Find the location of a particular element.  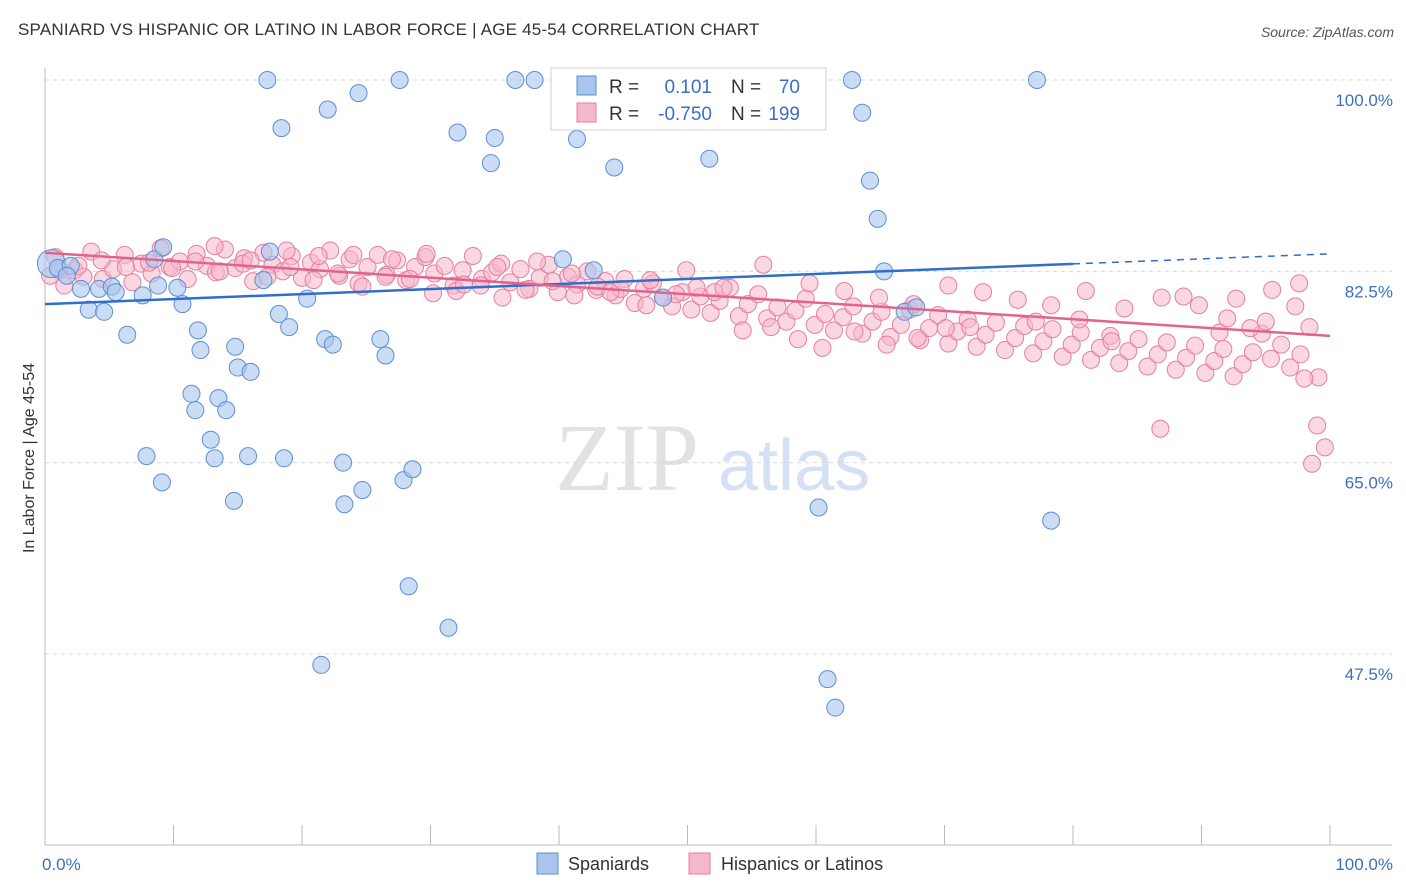

spaniard-trend-line is located at coordinates (559, 284).